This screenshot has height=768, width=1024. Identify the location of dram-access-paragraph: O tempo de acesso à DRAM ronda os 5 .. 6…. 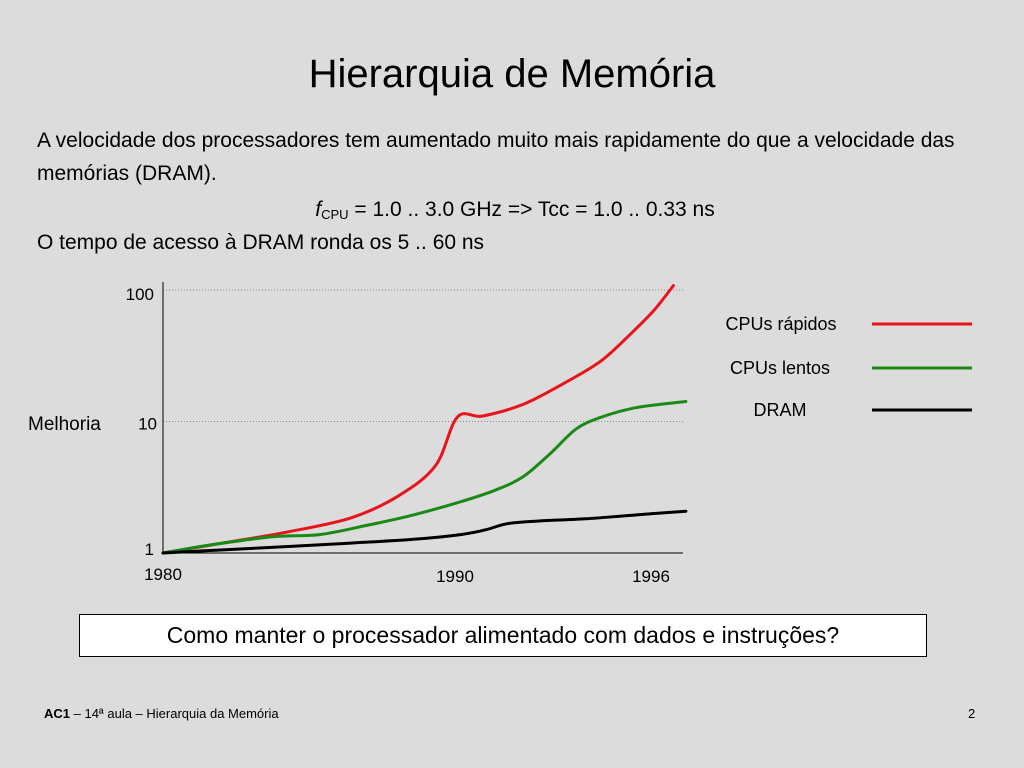
(261, 242).